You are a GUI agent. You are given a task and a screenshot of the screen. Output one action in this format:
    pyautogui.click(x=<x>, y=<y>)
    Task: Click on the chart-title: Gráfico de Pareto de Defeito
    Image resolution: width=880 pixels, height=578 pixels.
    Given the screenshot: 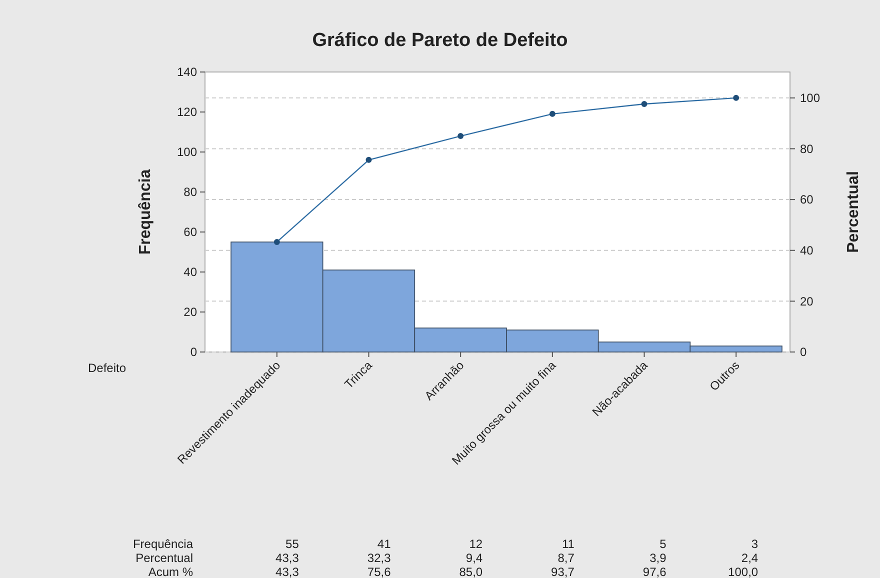 What is the action you would take?
    pyautogui.click(x=440, y=40)
    